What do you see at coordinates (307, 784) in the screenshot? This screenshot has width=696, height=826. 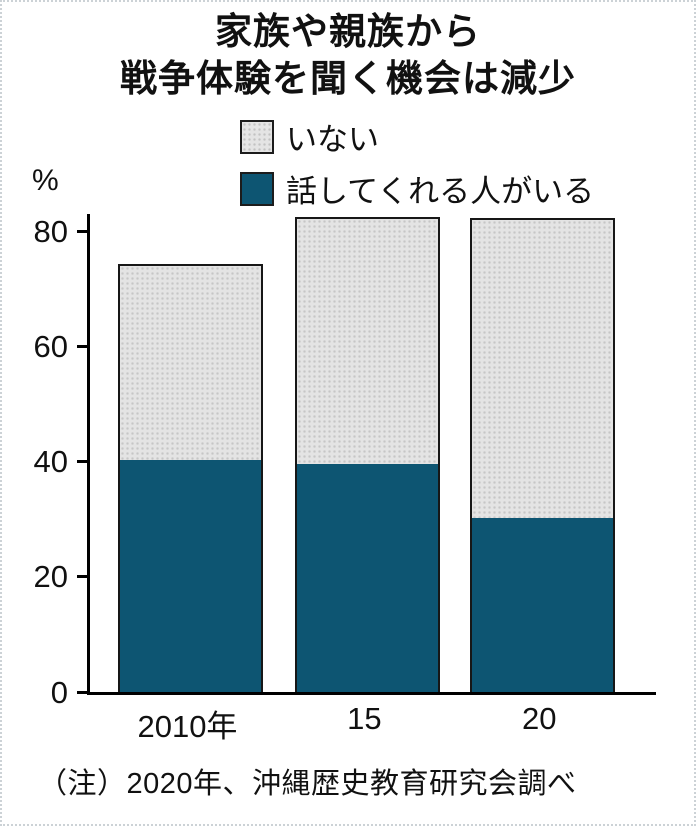 I see `source-note: （注）2020年、沖縄歴史教育研究会調べ` at bounding box center [307, 784].